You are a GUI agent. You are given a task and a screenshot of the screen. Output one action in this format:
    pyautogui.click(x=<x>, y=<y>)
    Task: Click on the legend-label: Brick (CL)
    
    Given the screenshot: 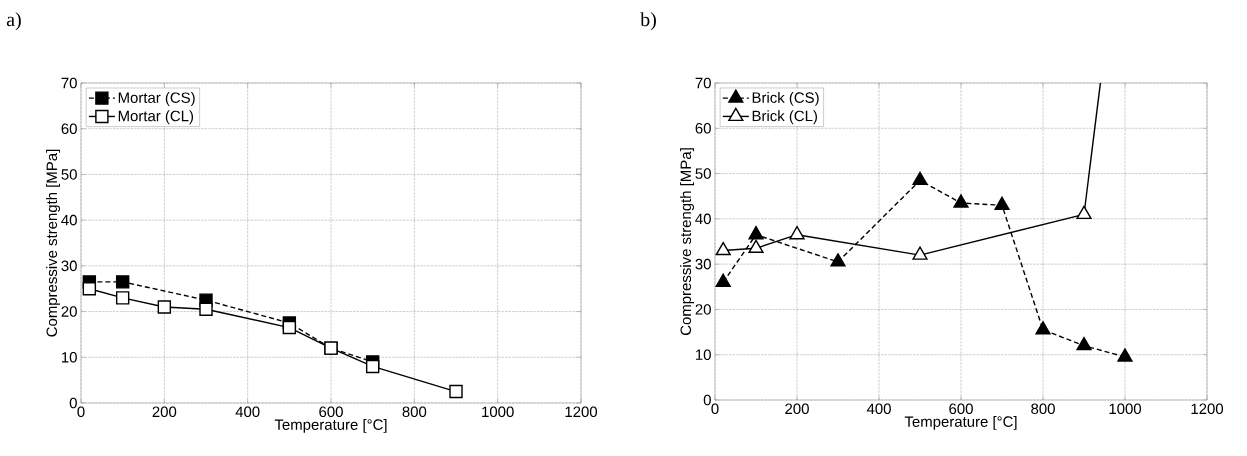 What is the action you would take?
    pyautogui.click(x=784, y=117)
    